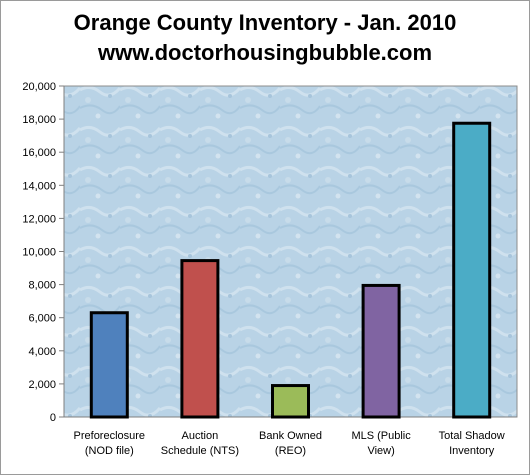 Image resolution: width=530 pixels, height=475 pixels. Describe the element at coordinates (53, 418) in the screenshot. I see `y-tick-label: 0` at that location.